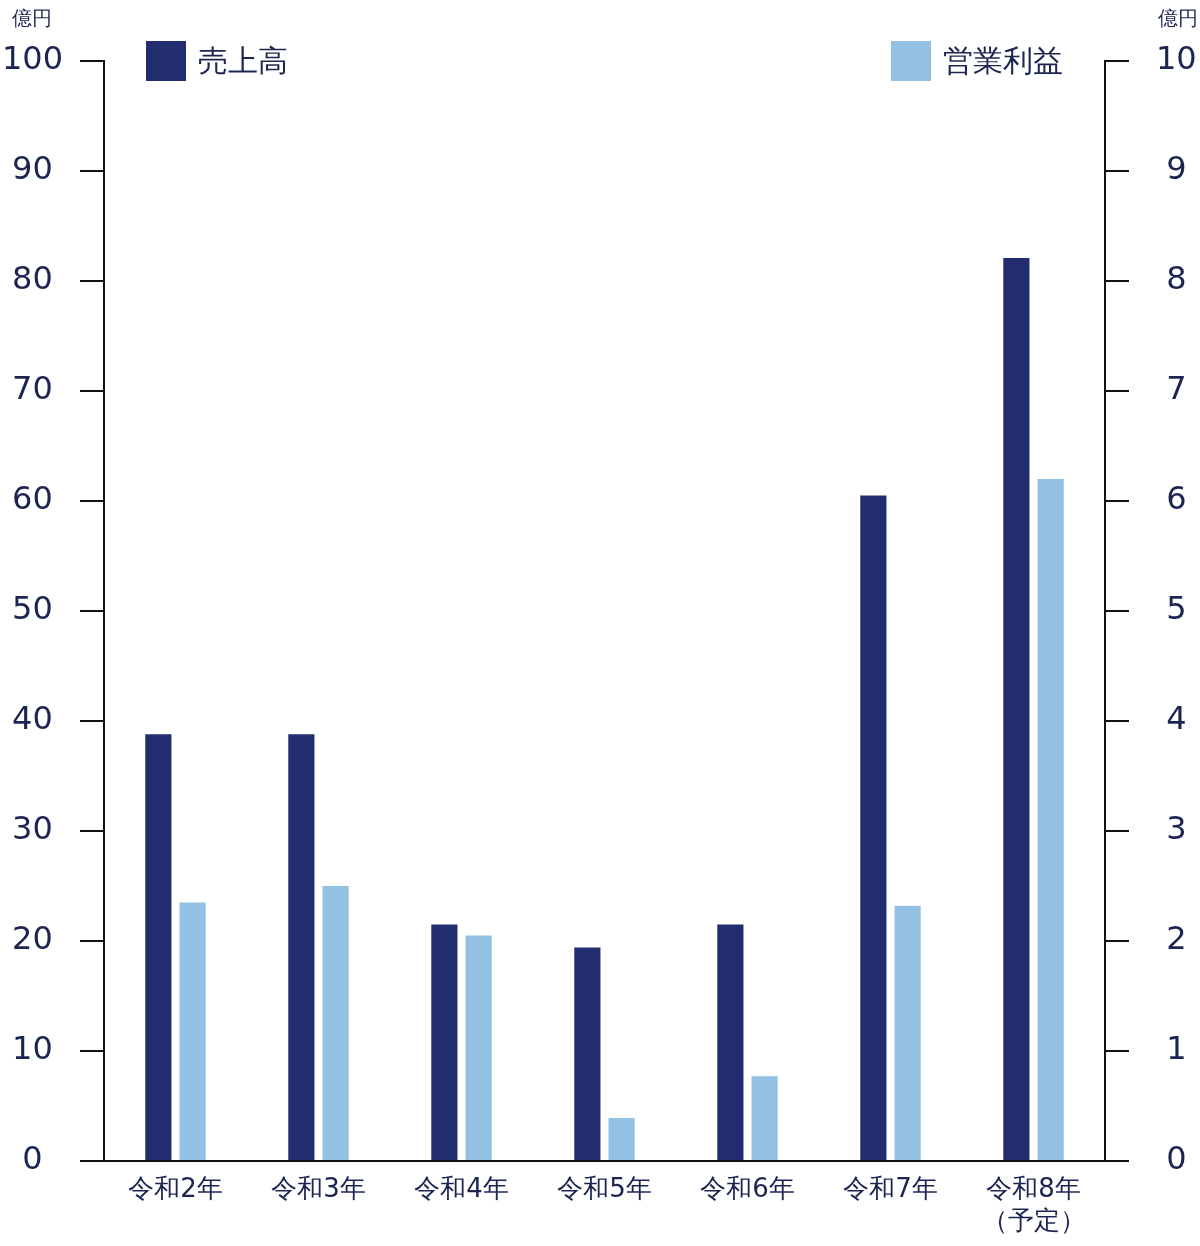 This screenshot has width=1200, height=1246. What do you see at coordinates (1176, 938) in the screenshot?
I see `y2-tick-label: 2` at bounding box center [1176, 938].